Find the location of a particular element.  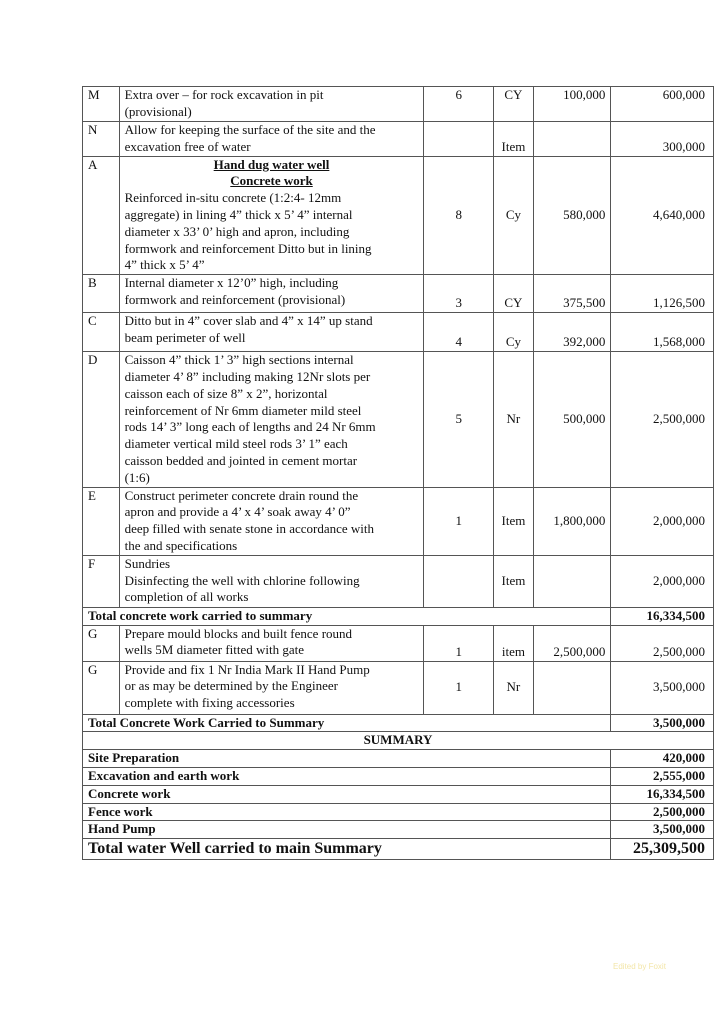

item-ref: B is located at coordinates (101, 294).